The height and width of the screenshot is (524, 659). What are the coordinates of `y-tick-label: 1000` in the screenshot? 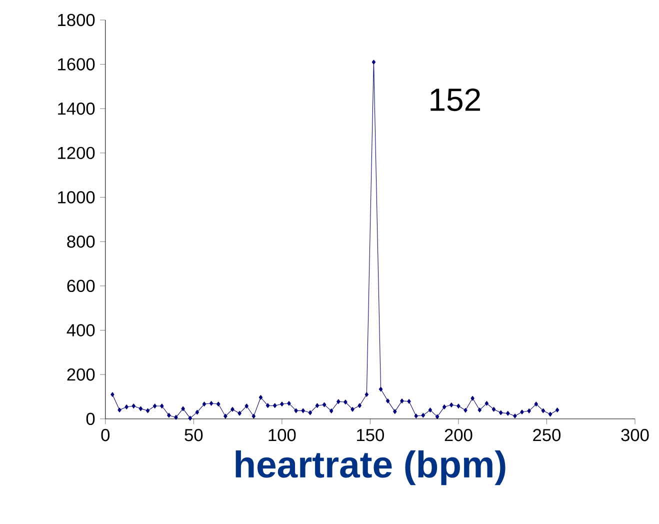 It's located at (76, 197).